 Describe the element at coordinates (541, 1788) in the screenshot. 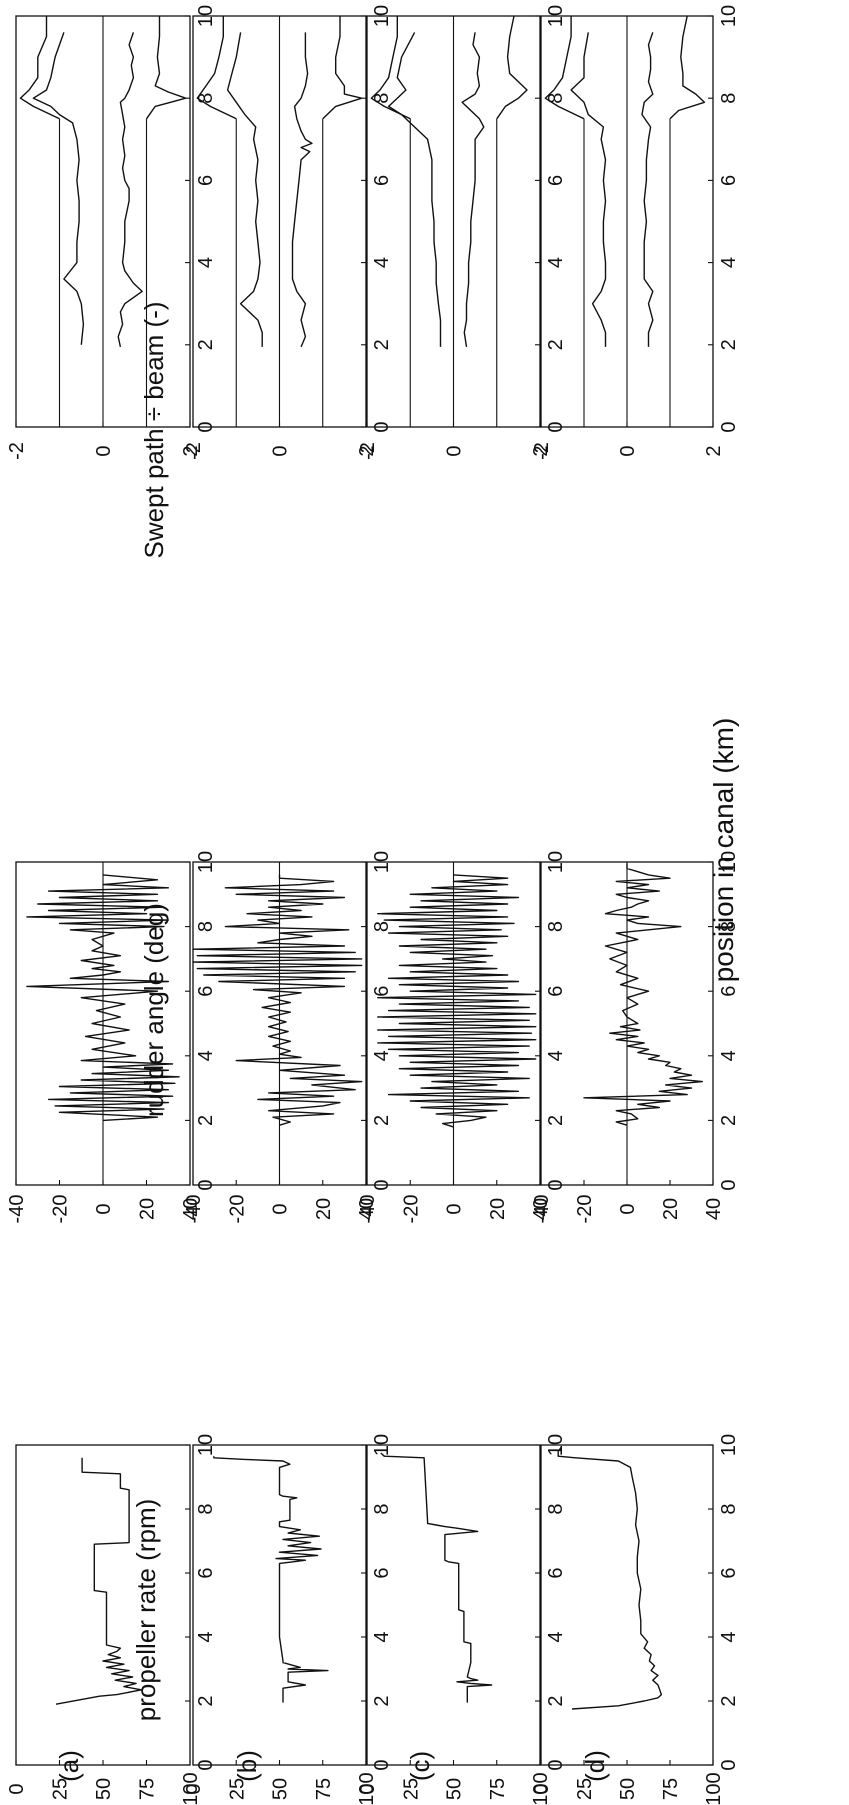

I see `y-tick-label-propeller-2-4: 100` at that location.